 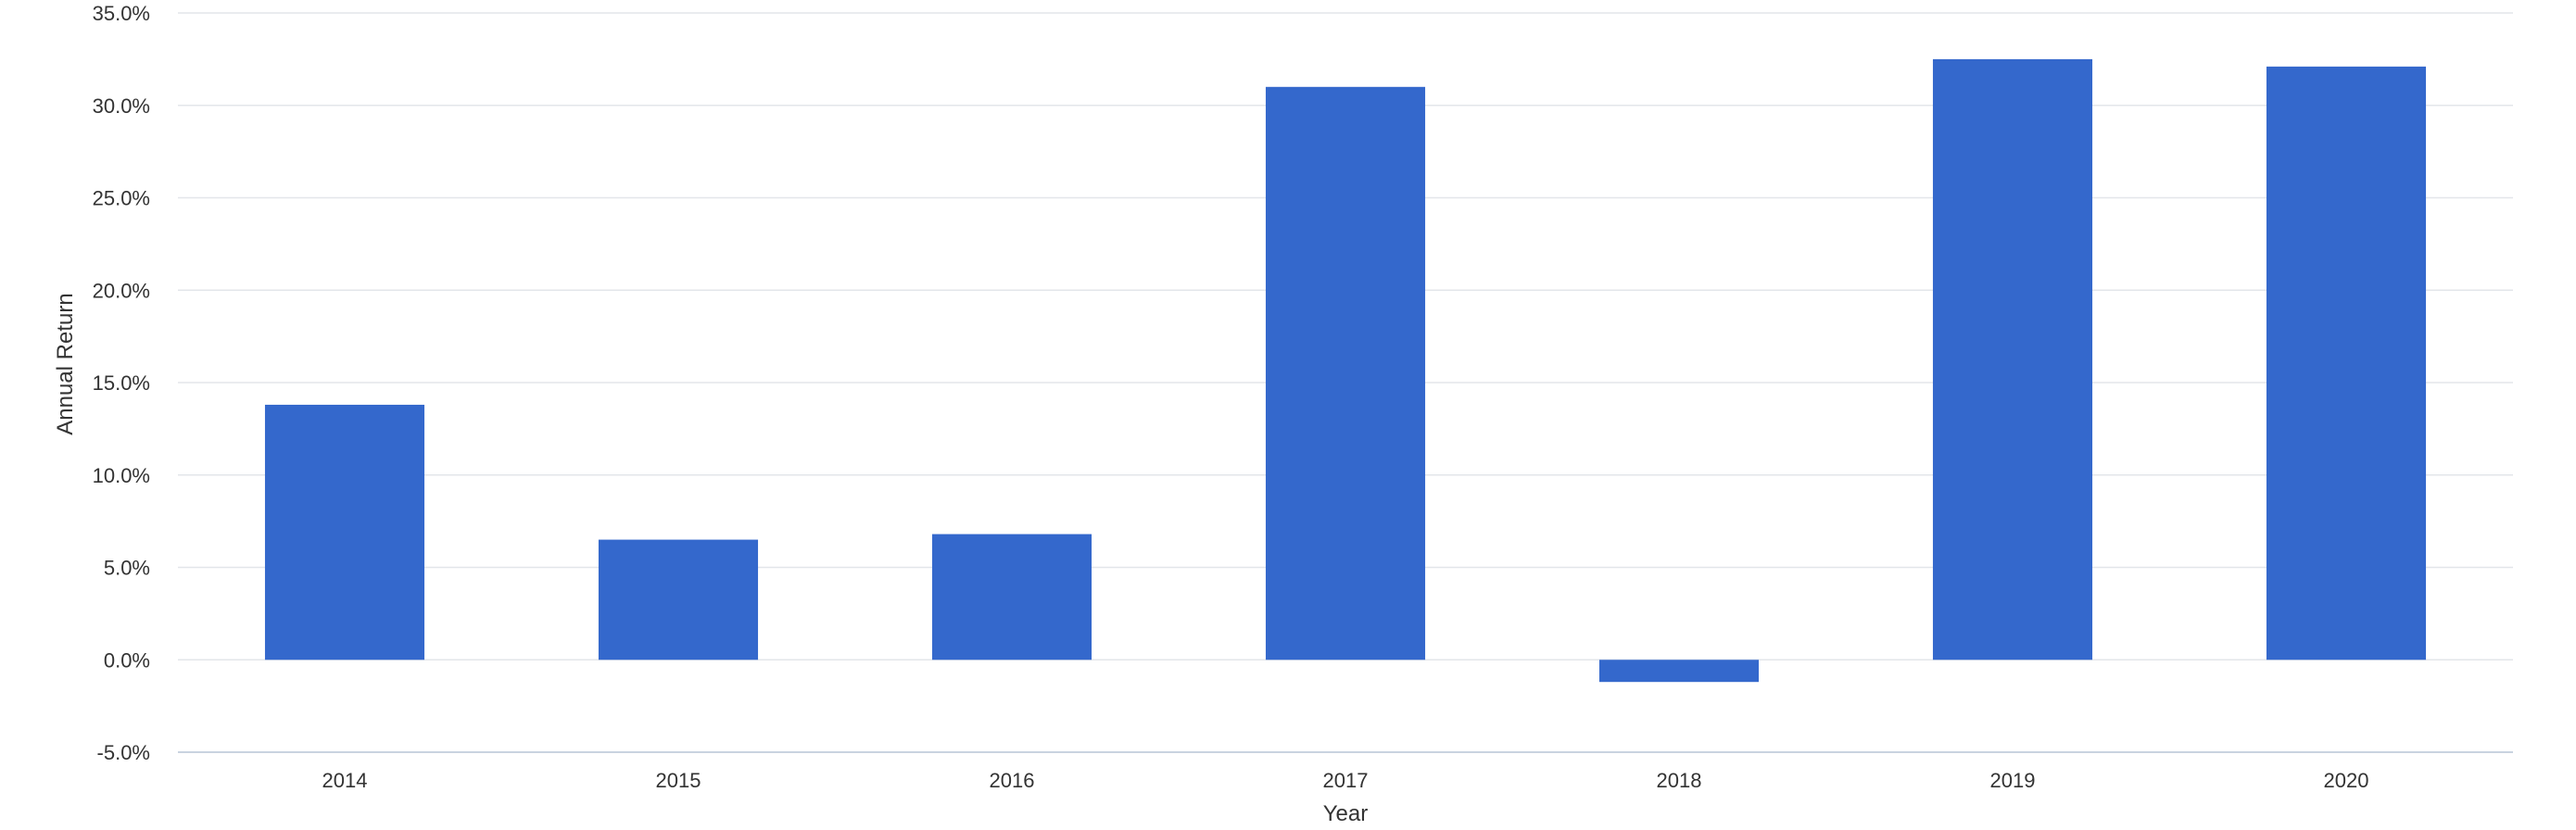 I want to click on y-tick-label: 20.0%, so click(x=122, y=290).